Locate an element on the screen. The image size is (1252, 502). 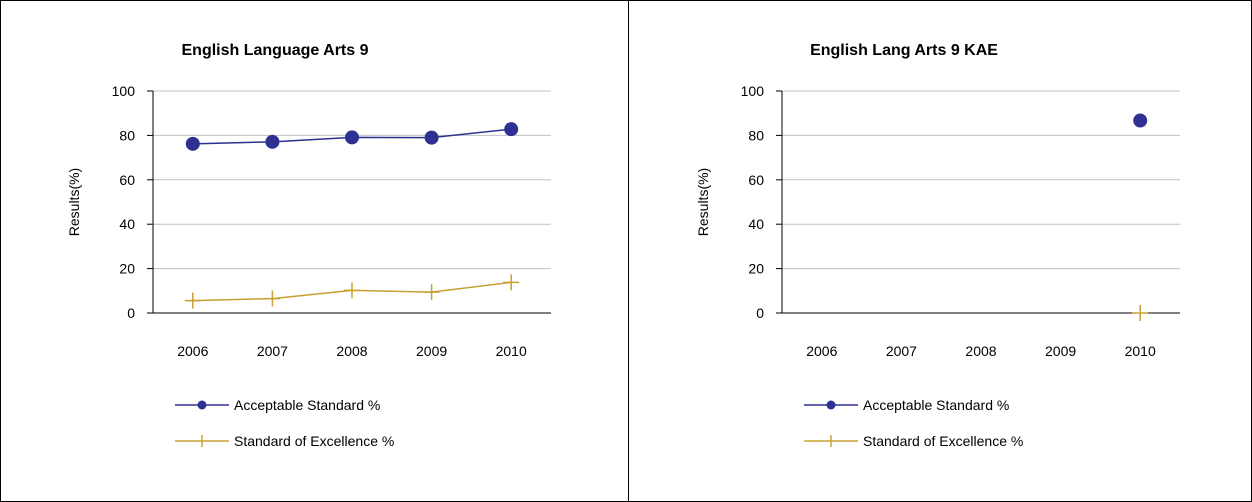
chart-title: English Language Arts 9 is located at coordinates (275, 50).